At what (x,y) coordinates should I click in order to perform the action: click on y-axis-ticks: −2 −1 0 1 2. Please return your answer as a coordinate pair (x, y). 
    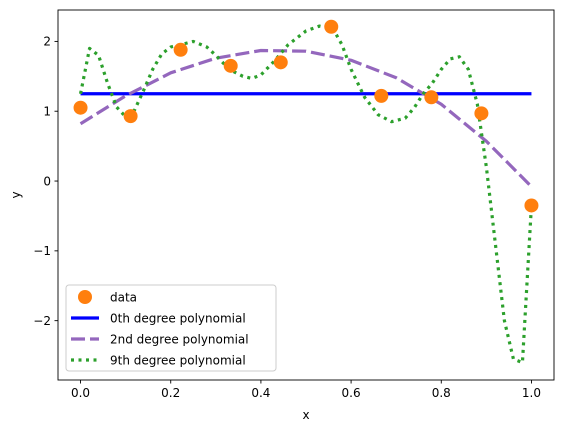
    Looking at the image, I should click on (45, 181).